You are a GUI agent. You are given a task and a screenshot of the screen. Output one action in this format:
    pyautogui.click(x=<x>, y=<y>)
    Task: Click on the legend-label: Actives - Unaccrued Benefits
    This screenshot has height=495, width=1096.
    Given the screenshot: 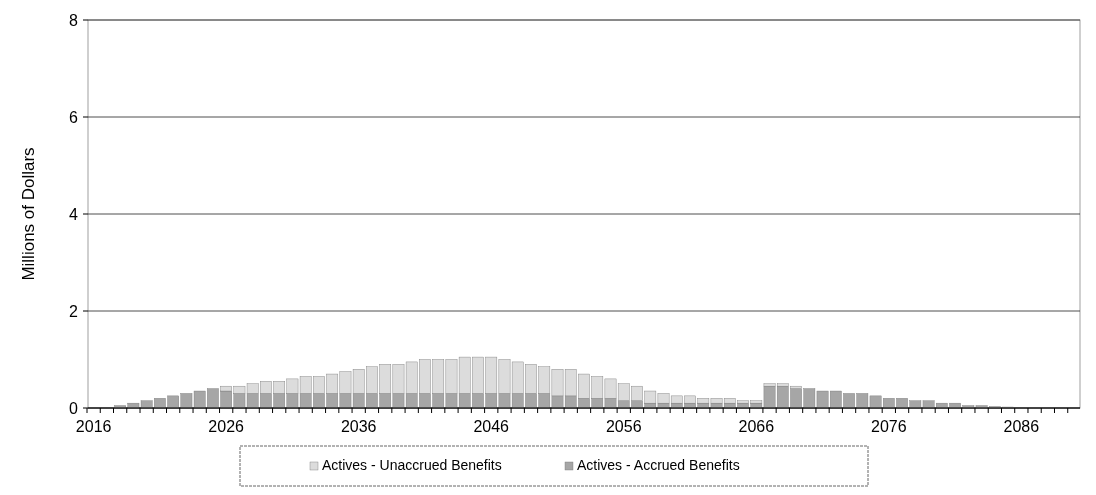 What is the action you would take?
    pyautogui.click(x=412, y=465)
    